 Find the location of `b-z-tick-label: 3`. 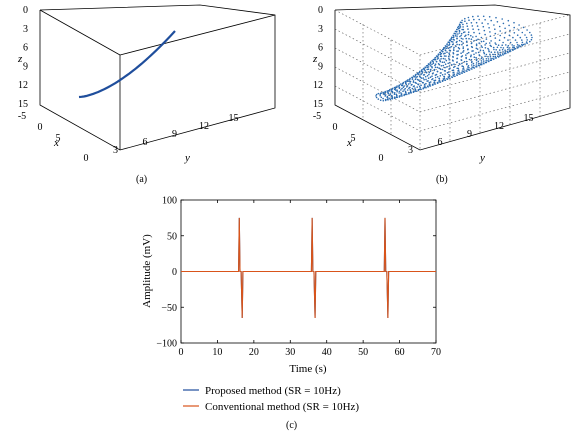

b-z-tick-label: 3 is located at coordinates (320, 29).